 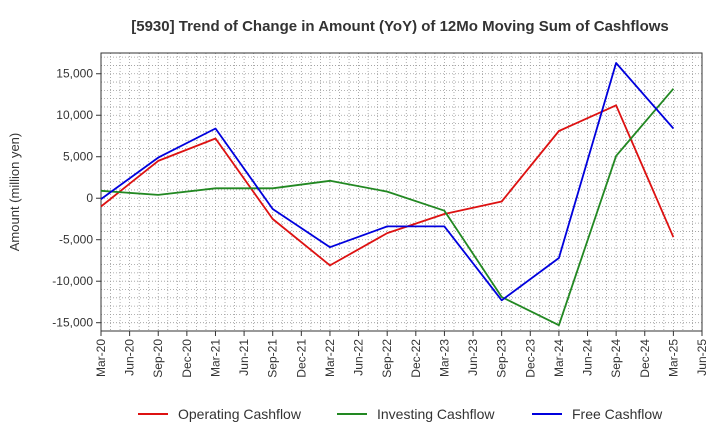 I want to click on x-tick-label: Jun-21, so click(x=244, y=357).